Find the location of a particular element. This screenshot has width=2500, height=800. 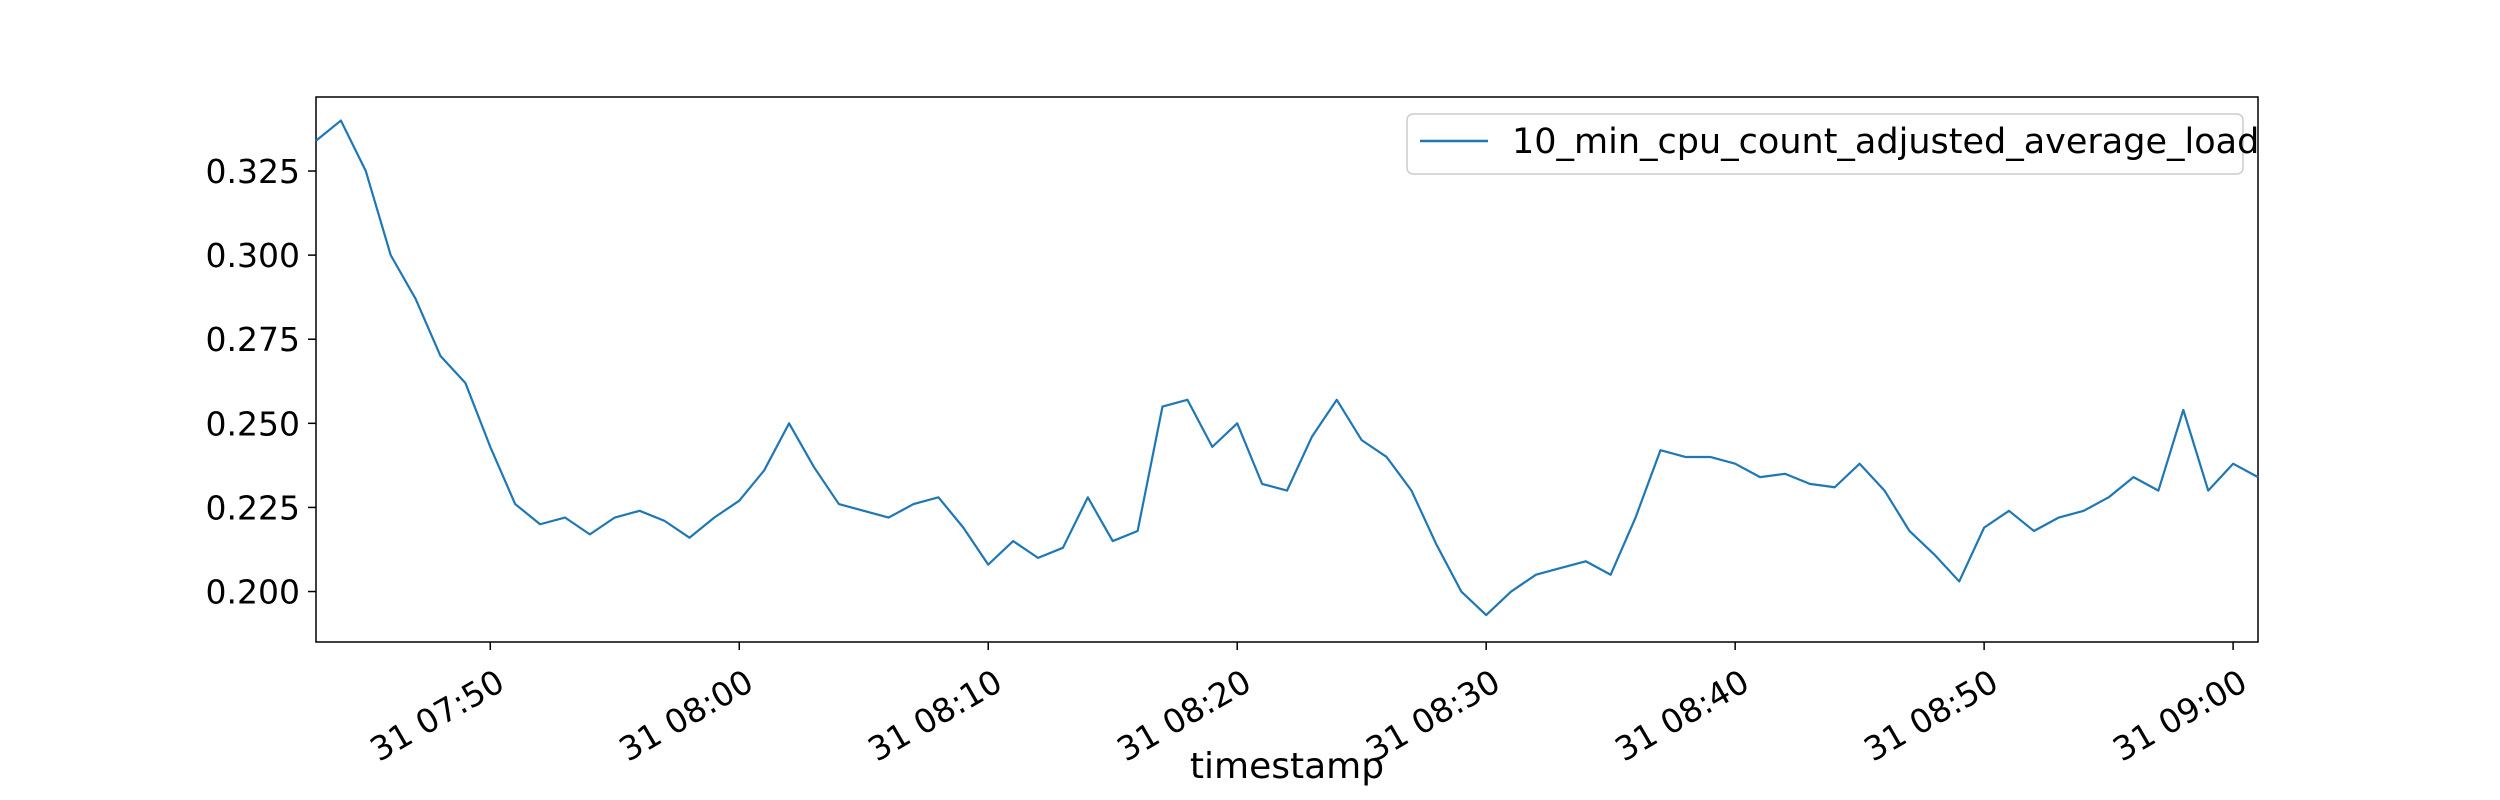

legend-entry-label: 10_min_cpu_count_adjusted_average_load is located at coordinates (1885, 142).